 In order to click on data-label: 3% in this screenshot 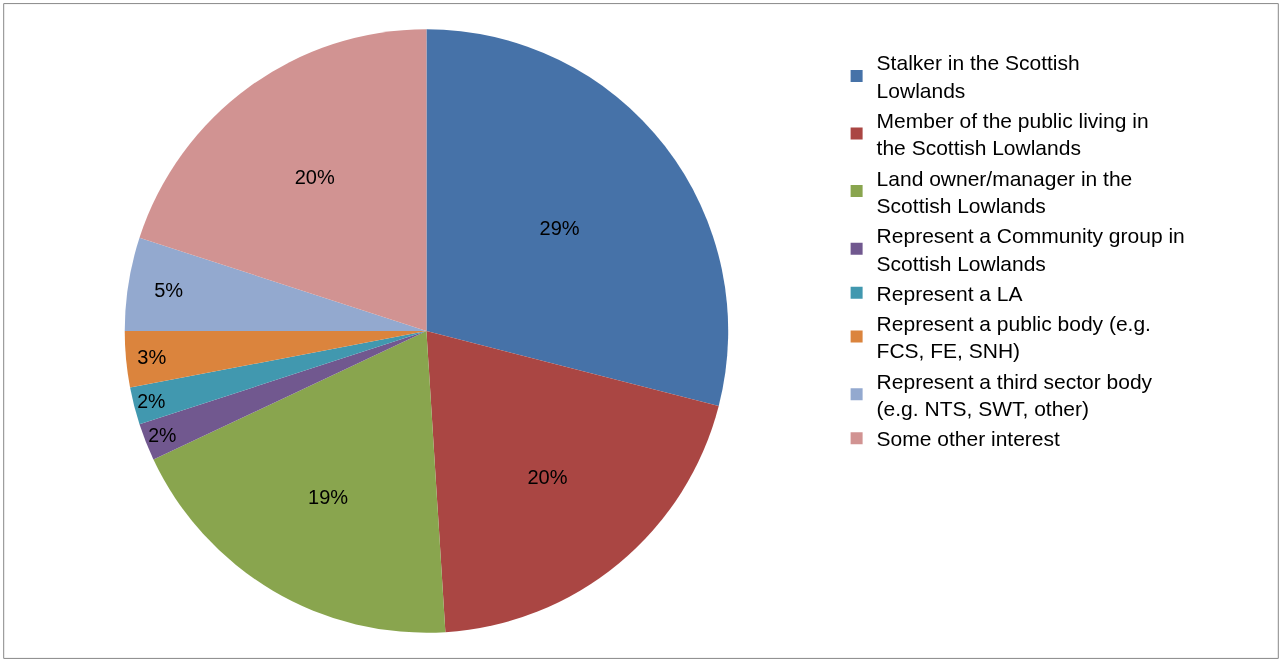, I will do `click(152, 356)`.